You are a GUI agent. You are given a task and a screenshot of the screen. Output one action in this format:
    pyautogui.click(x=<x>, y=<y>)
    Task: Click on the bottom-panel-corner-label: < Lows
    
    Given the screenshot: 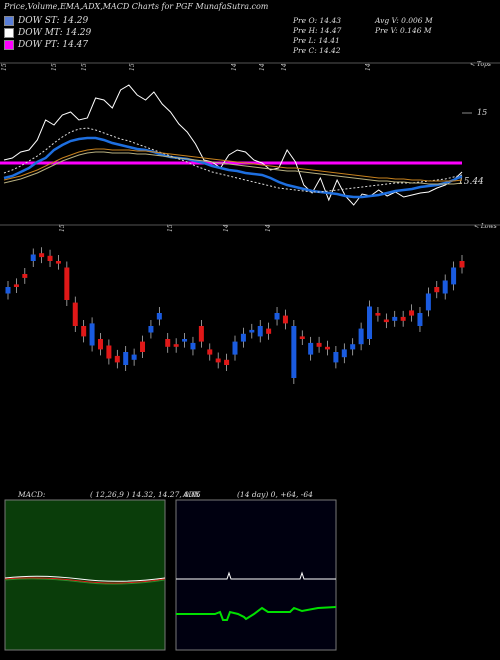 What is the action you would take?
    pyautogui.click(x=485, y=226)
    